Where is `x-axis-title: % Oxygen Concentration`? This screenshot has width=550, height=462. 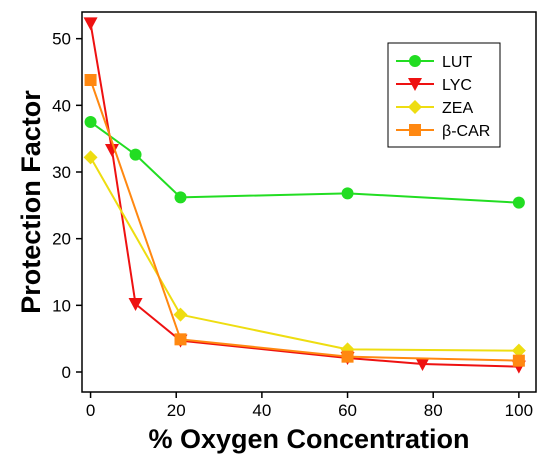
x-axis-title: % Oxygen Concentration is located at coordinates (308, 439).